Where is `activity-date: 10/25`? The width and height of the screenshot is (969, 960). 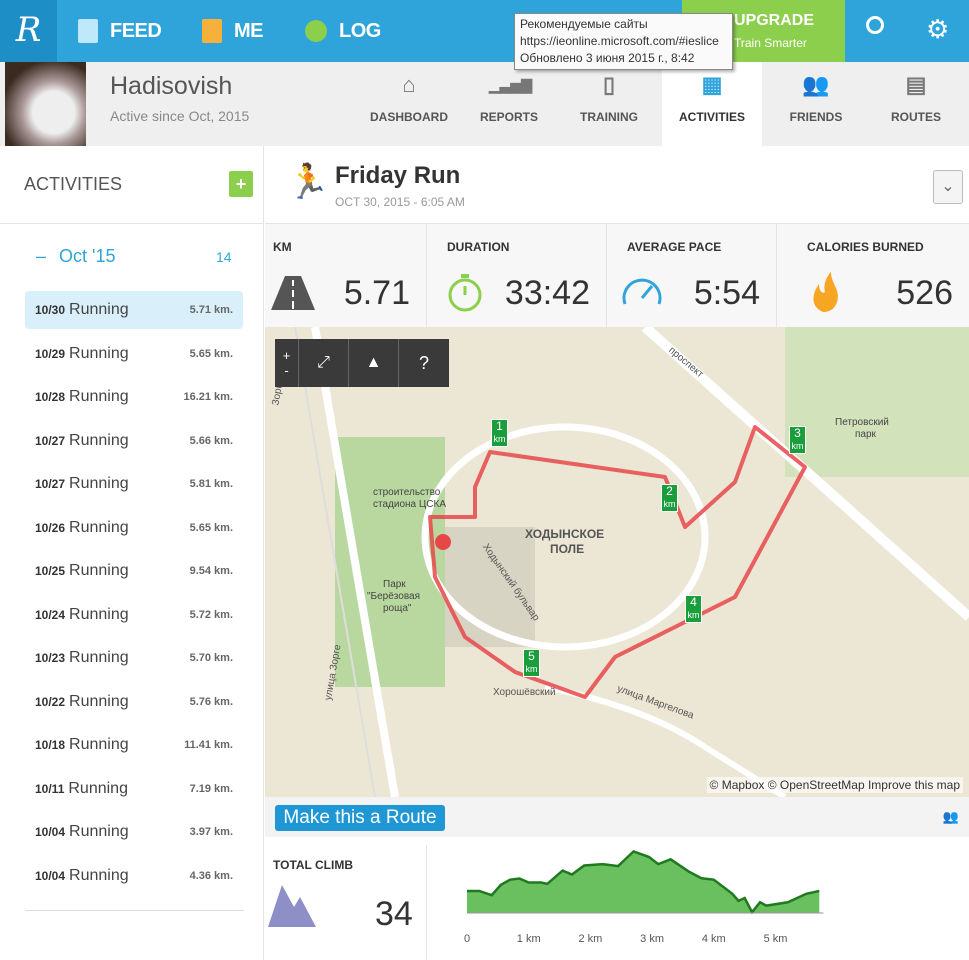 activity-date: 10/25 is located at coordinates (50, 571).